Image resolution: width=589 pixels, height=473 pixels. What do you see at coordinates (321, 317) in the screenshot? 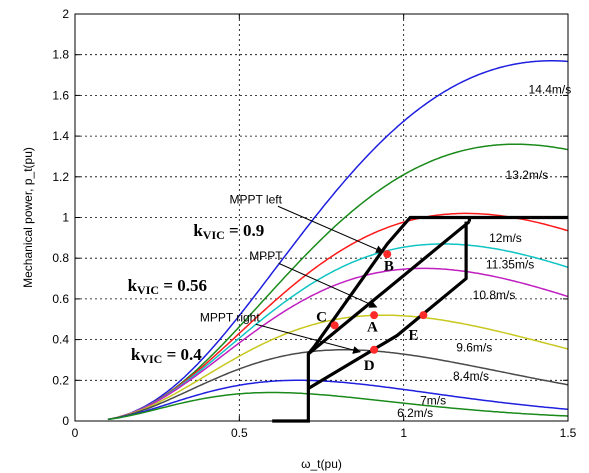
I see `point-label: C` at bounding box center [321, 317].